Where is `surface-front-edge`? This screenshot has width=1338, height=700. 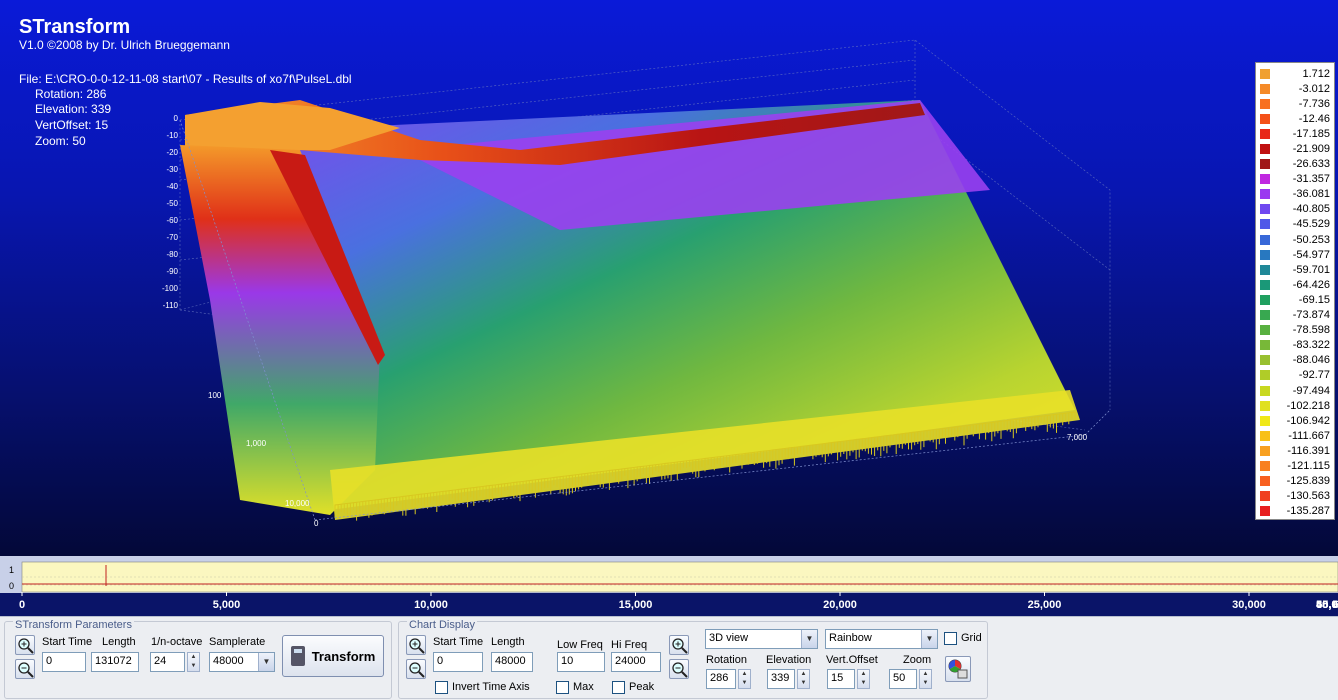
surface-front-edge is located at coordinates (705, 455).